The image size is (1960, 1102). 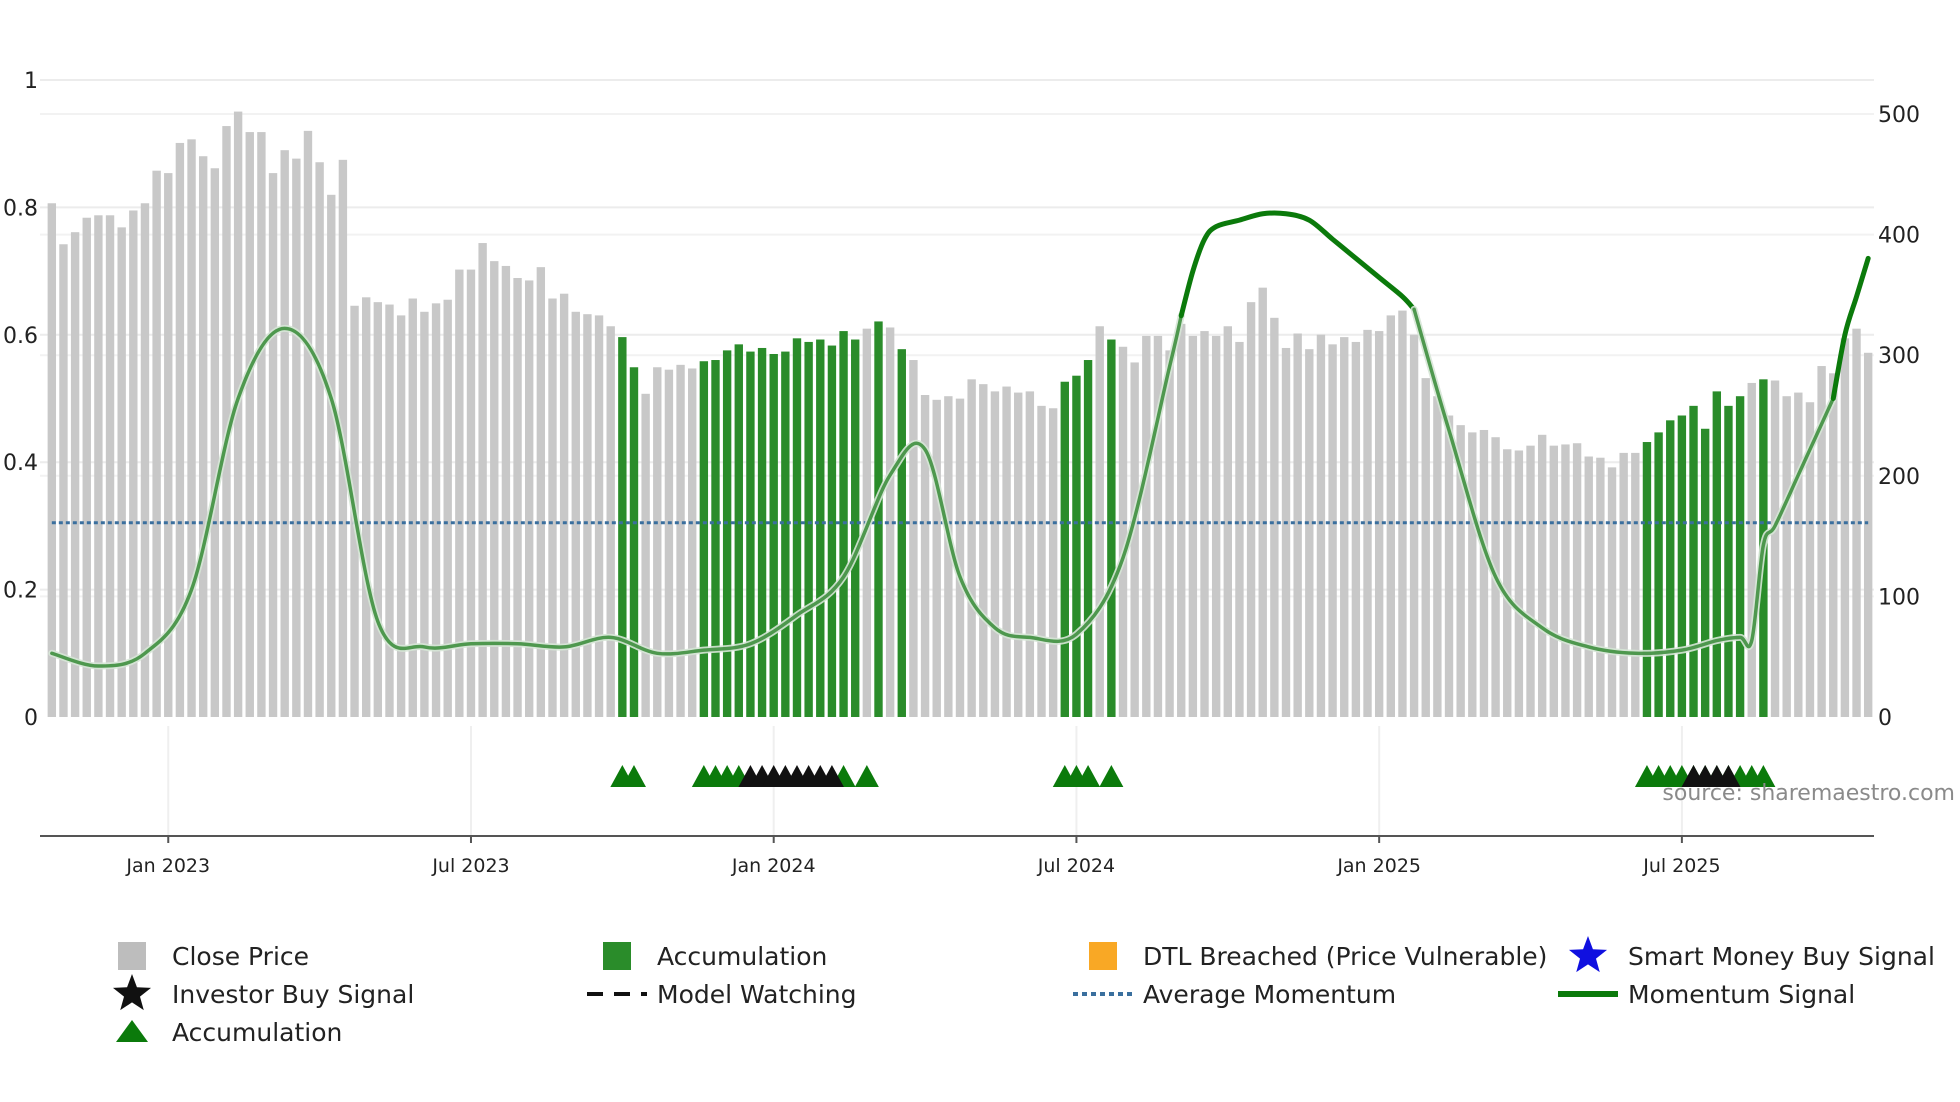 What do you see at coordinates (20, 400) in the screenshot?
I see `left-axis-ticks: 0 0.2 0.4 0.6 0.8 1` at bounding box center [20, 400].